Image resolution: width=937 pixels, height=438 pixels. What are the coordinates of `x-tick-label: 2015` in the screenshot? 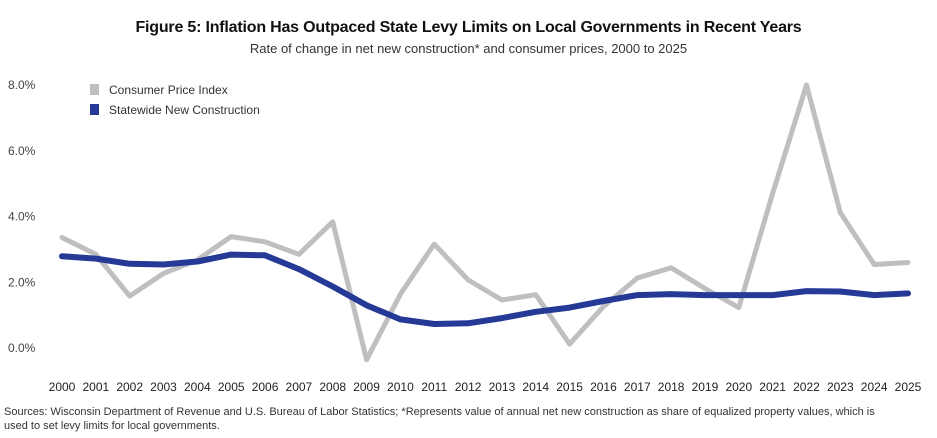 It's located at (569, 387).